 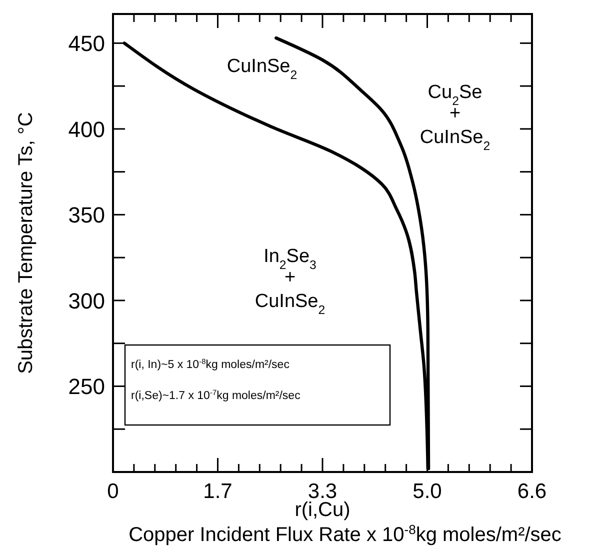 What do you see at coordinates (86, 129) in the screenshot?
I see `y-tick-label: 400` at bounding box center [86, 129].